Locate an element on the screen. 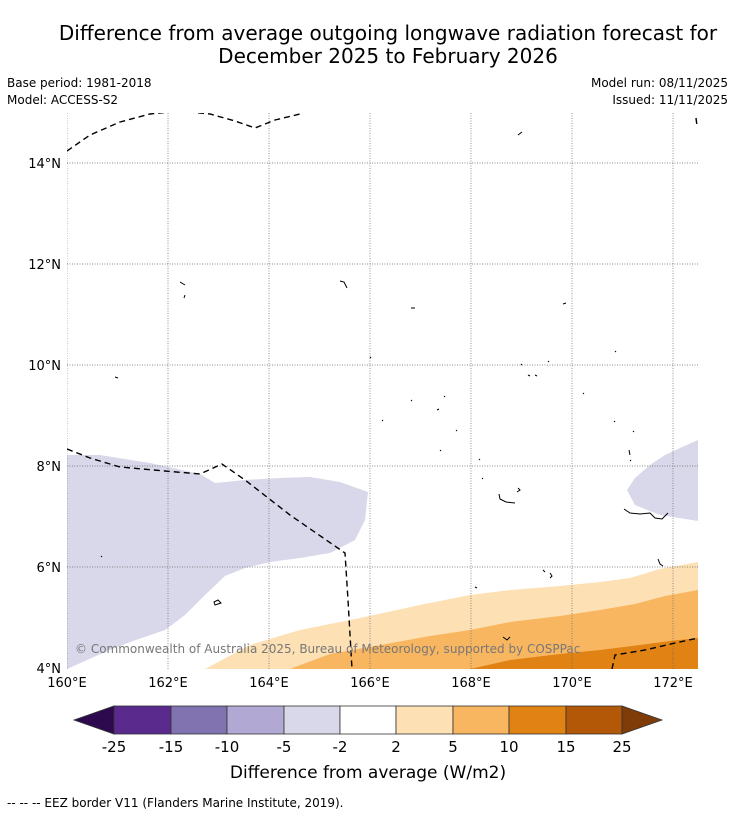  colorbar-tick: -25 is located at coordinates (114, 747).